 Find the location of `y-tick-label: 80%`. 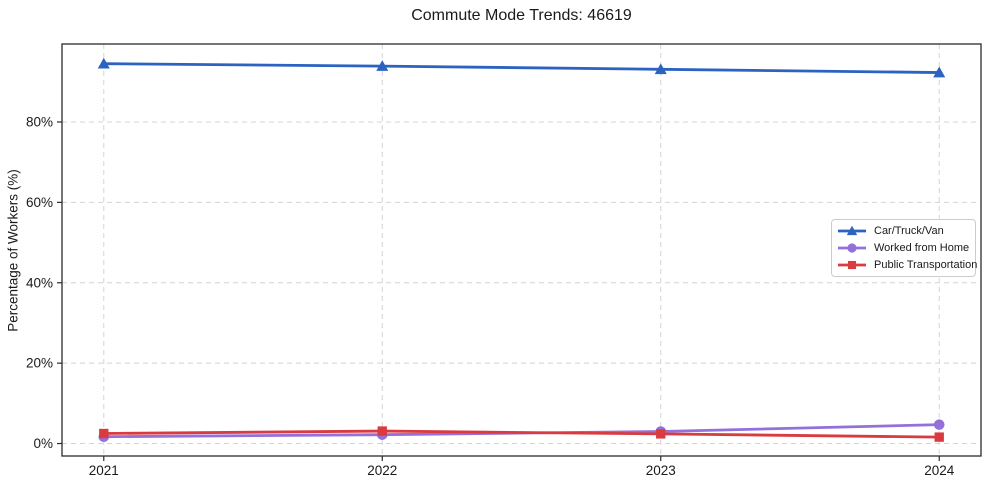

y-tick-label: 80% is located at coordinates (39, 121).